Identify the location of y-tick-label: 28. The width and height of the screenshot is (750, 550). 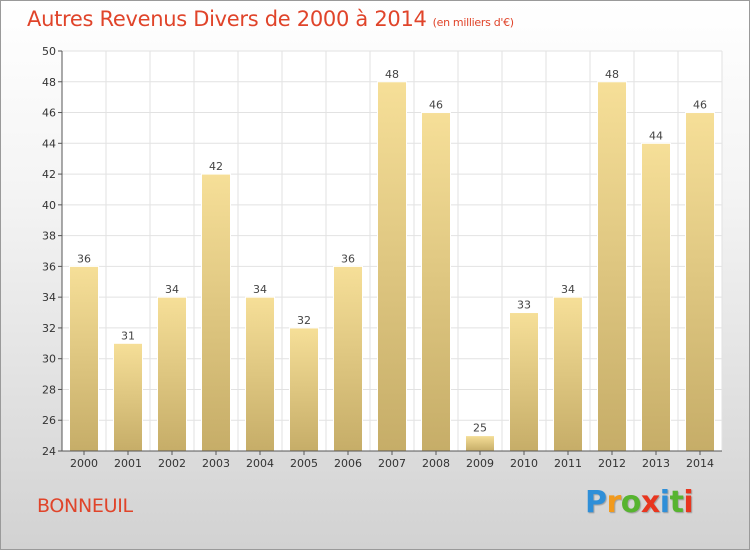
(49, 389).